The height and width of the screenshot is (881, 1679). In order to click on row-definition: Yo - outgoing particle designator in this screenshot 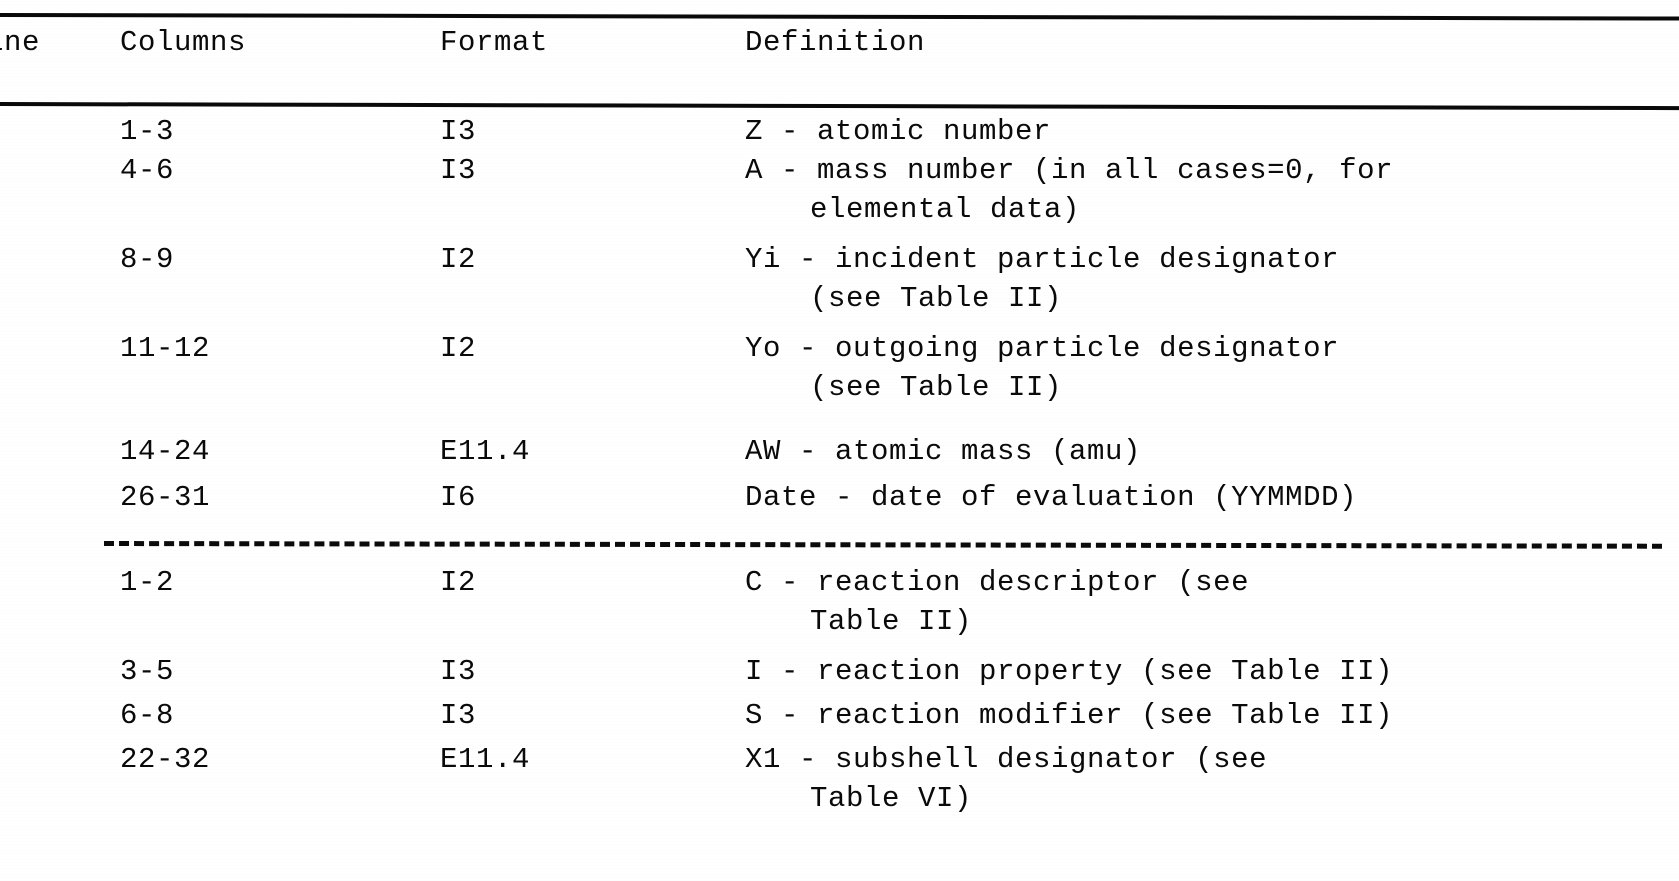, I will do `click(1042, 348)`.